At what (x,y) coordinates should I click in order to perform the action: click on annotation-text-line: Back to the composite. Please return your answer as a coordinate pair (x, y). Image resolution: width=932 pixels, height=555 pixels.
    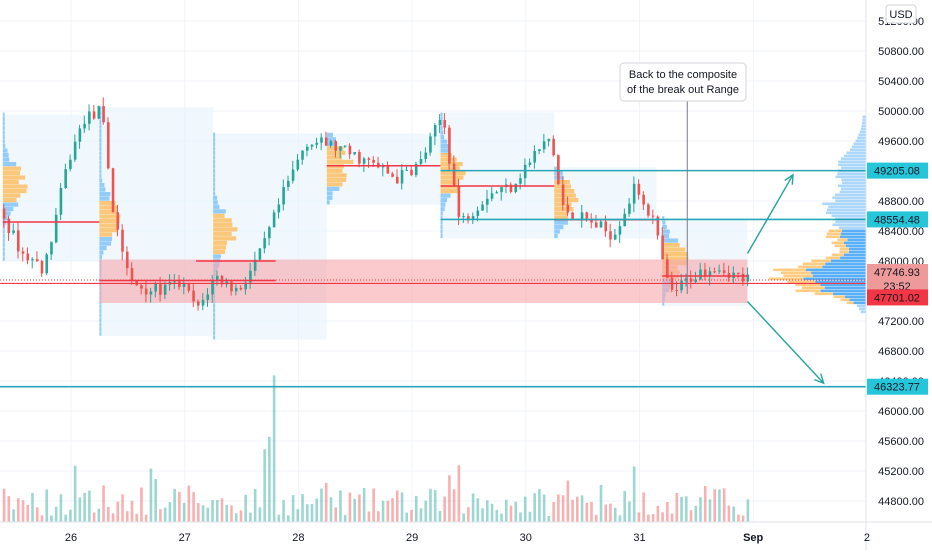
    Looking at the image, I should click on (683, 75).